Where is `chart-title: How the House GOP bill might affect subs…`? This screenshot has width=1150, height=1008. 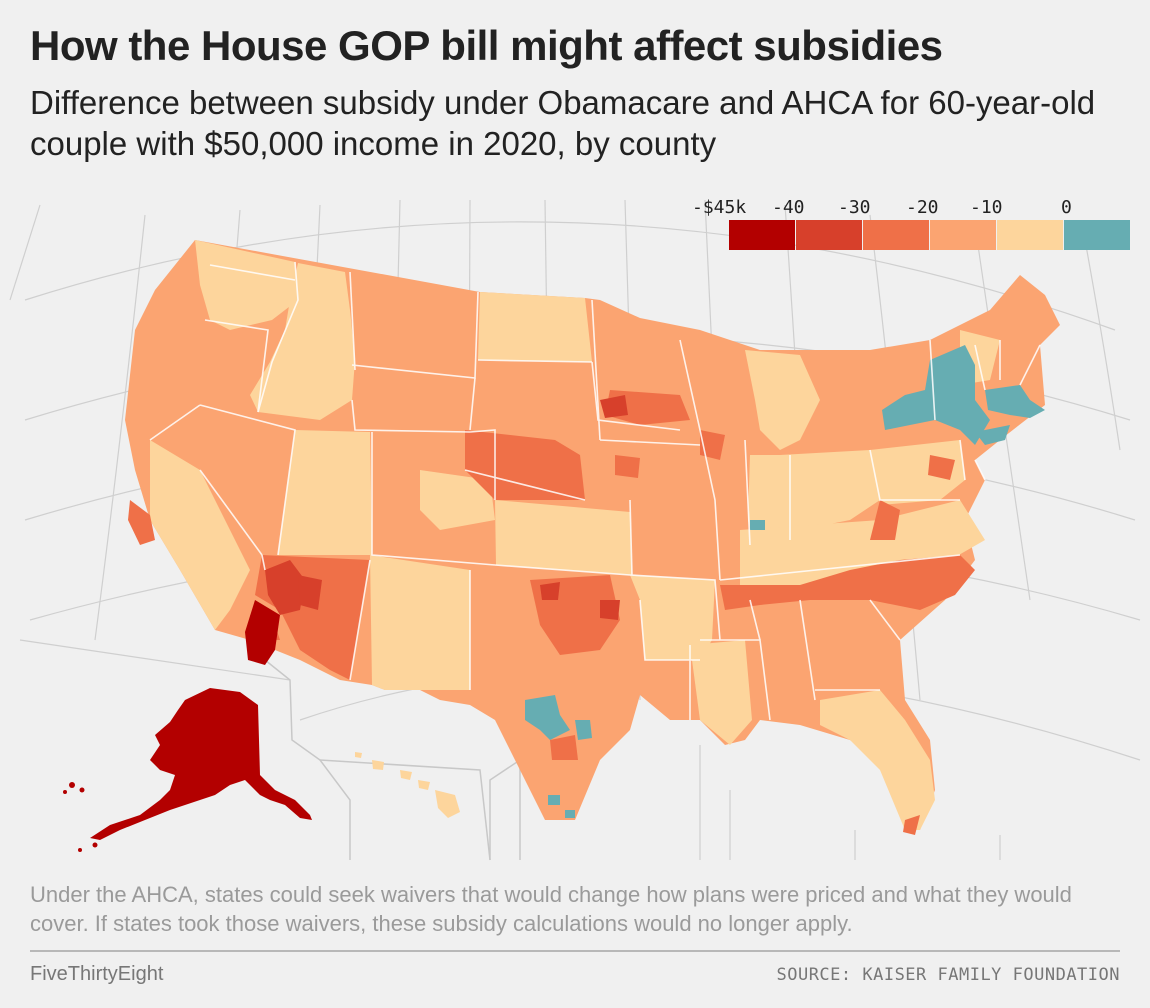 chart-title: How the House GOP bill might affect subs… is located at coordinates (486, 45).